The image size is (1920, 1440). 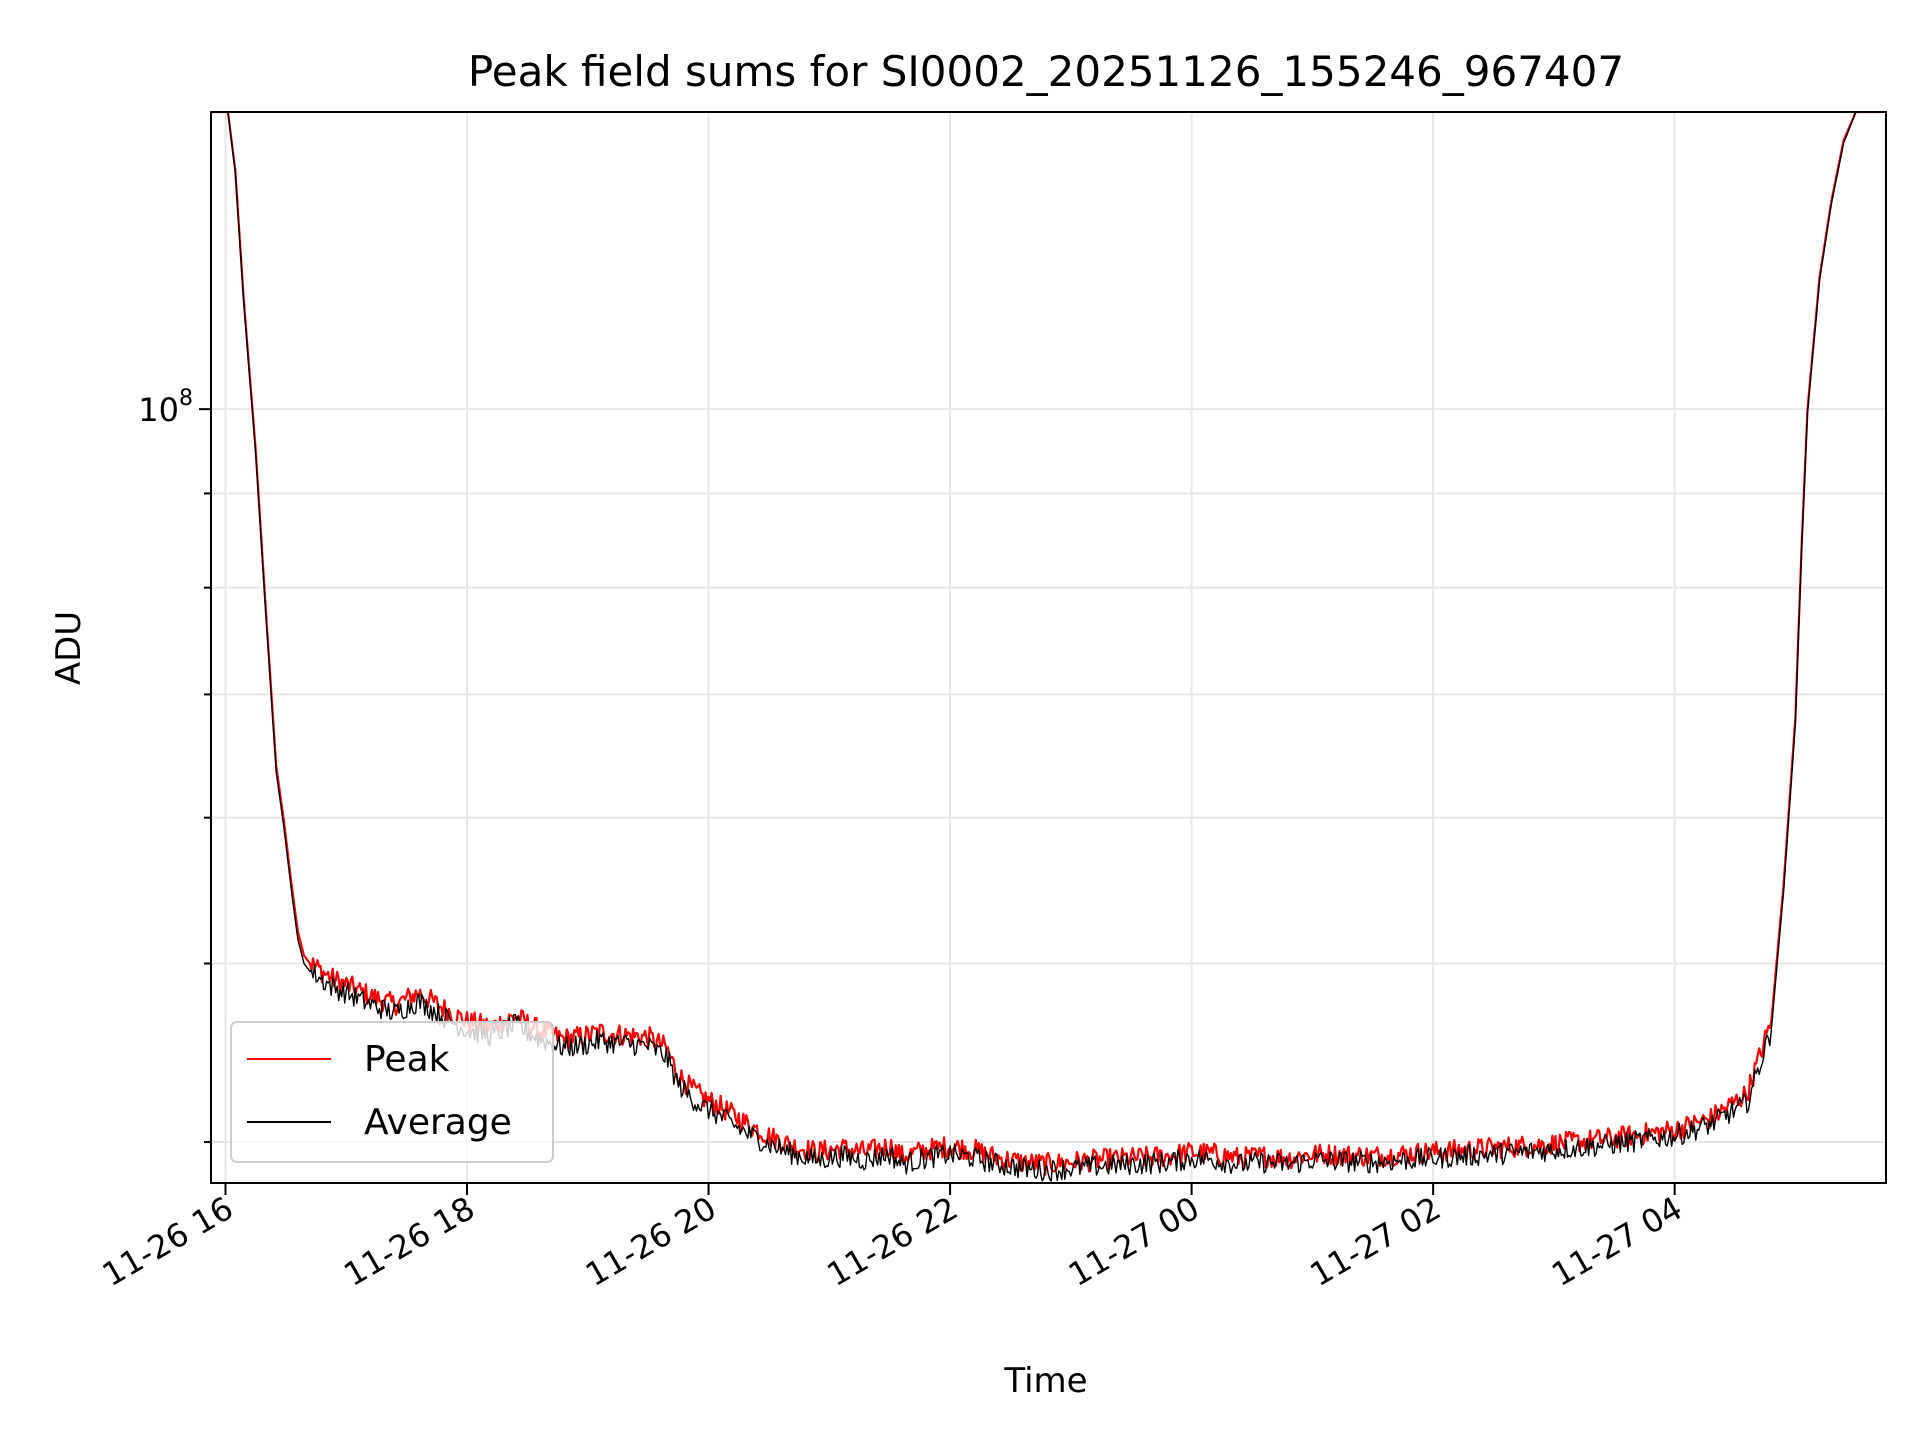 What do you see at coordinates (1045, 1381) in the screenshot?
I see `x-axis-label: Time` at bounding box center [1045, 1381].